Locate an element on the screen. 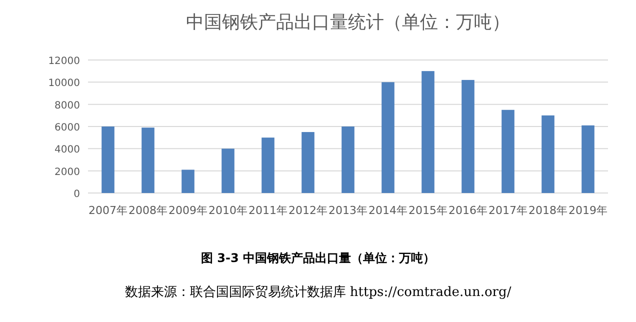  y-tick-label: 6000 is located at coordinates (67, 128).